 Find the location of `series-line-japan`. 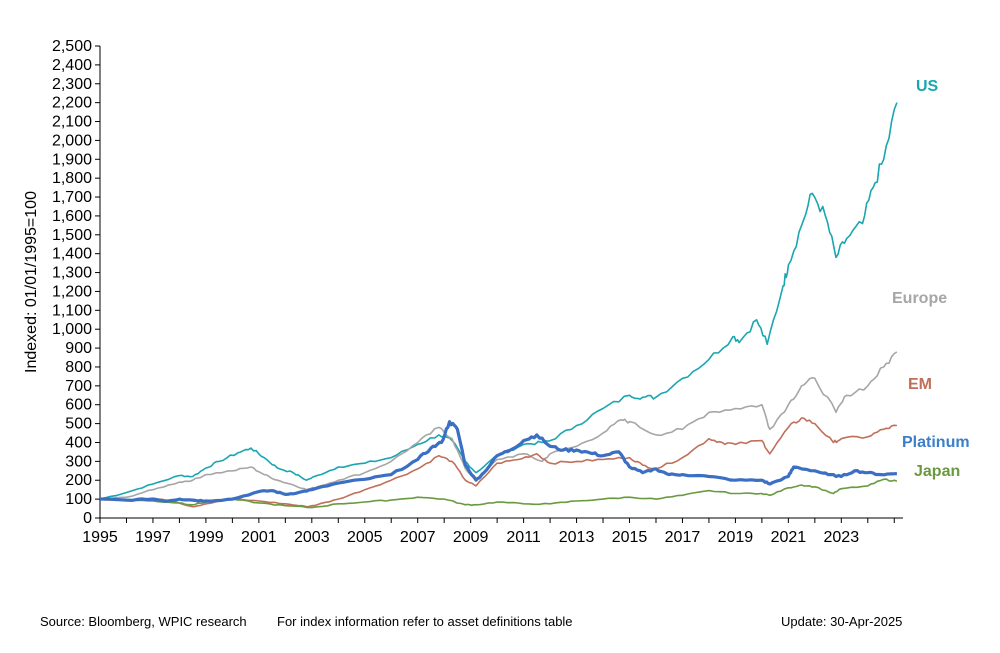

series-line-japan is located at coordinates (498, 493).